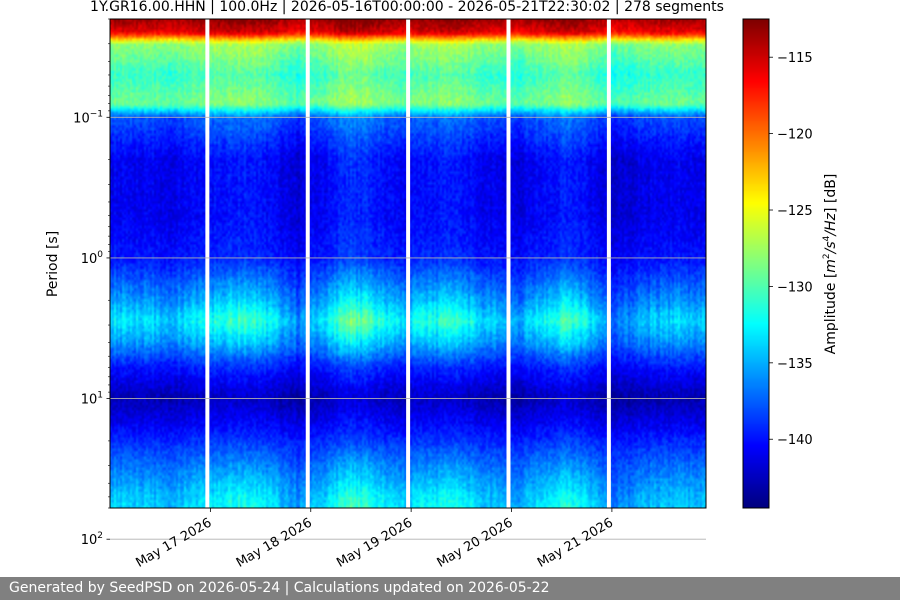  What do you see at coordinates (795, 287) in the screenshot?
I see `colorbar-tick-label: −130` at bounding box center [795, 287].